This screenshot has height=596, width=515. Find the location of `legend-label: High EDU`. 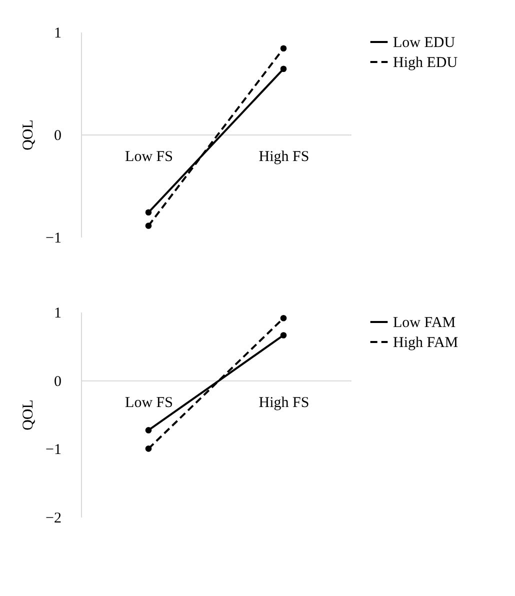

legend-label: High EDU is located at coordinates (425, 63).